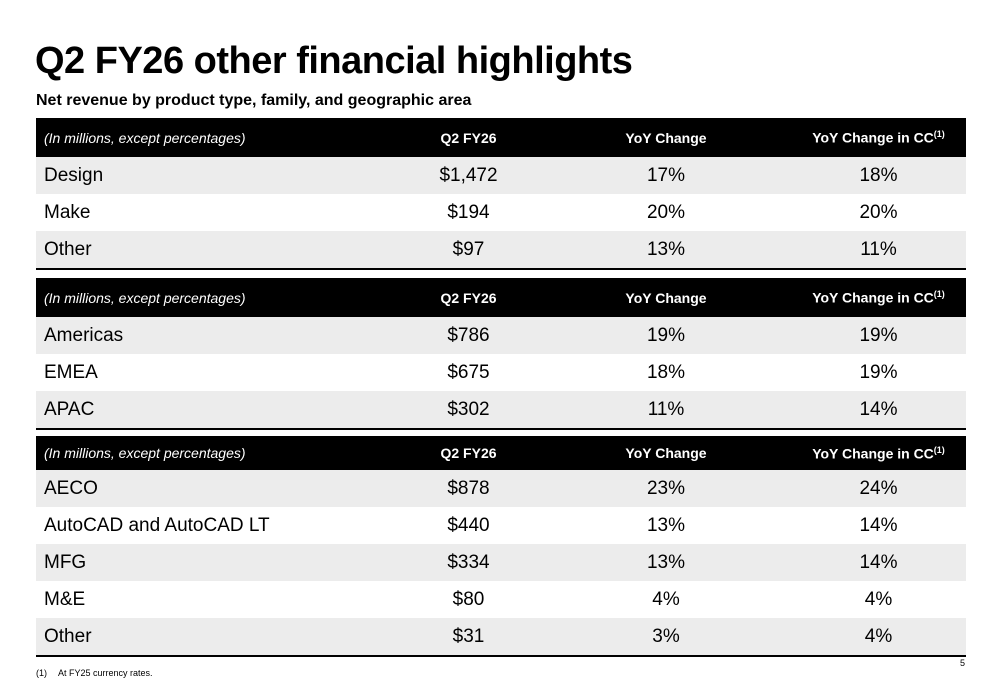  I want to click on row-revenue: $440, so click(468, 525).